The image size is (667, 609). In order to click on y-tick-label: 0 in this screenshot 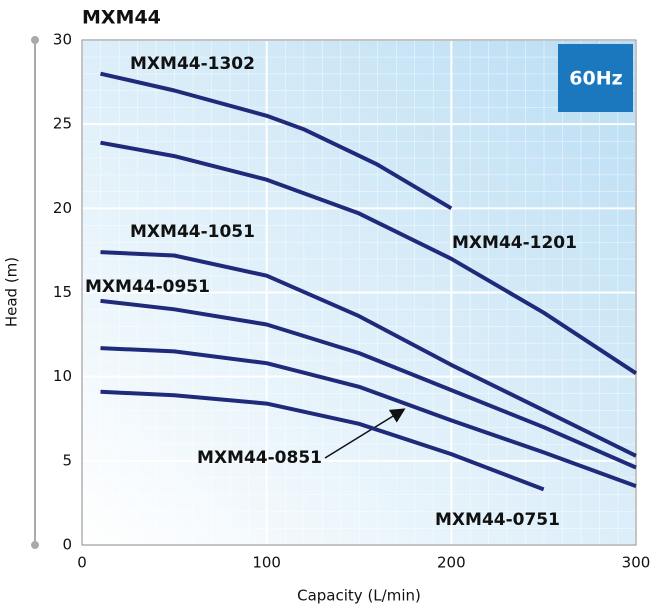, I will do `click(67, 545)`.